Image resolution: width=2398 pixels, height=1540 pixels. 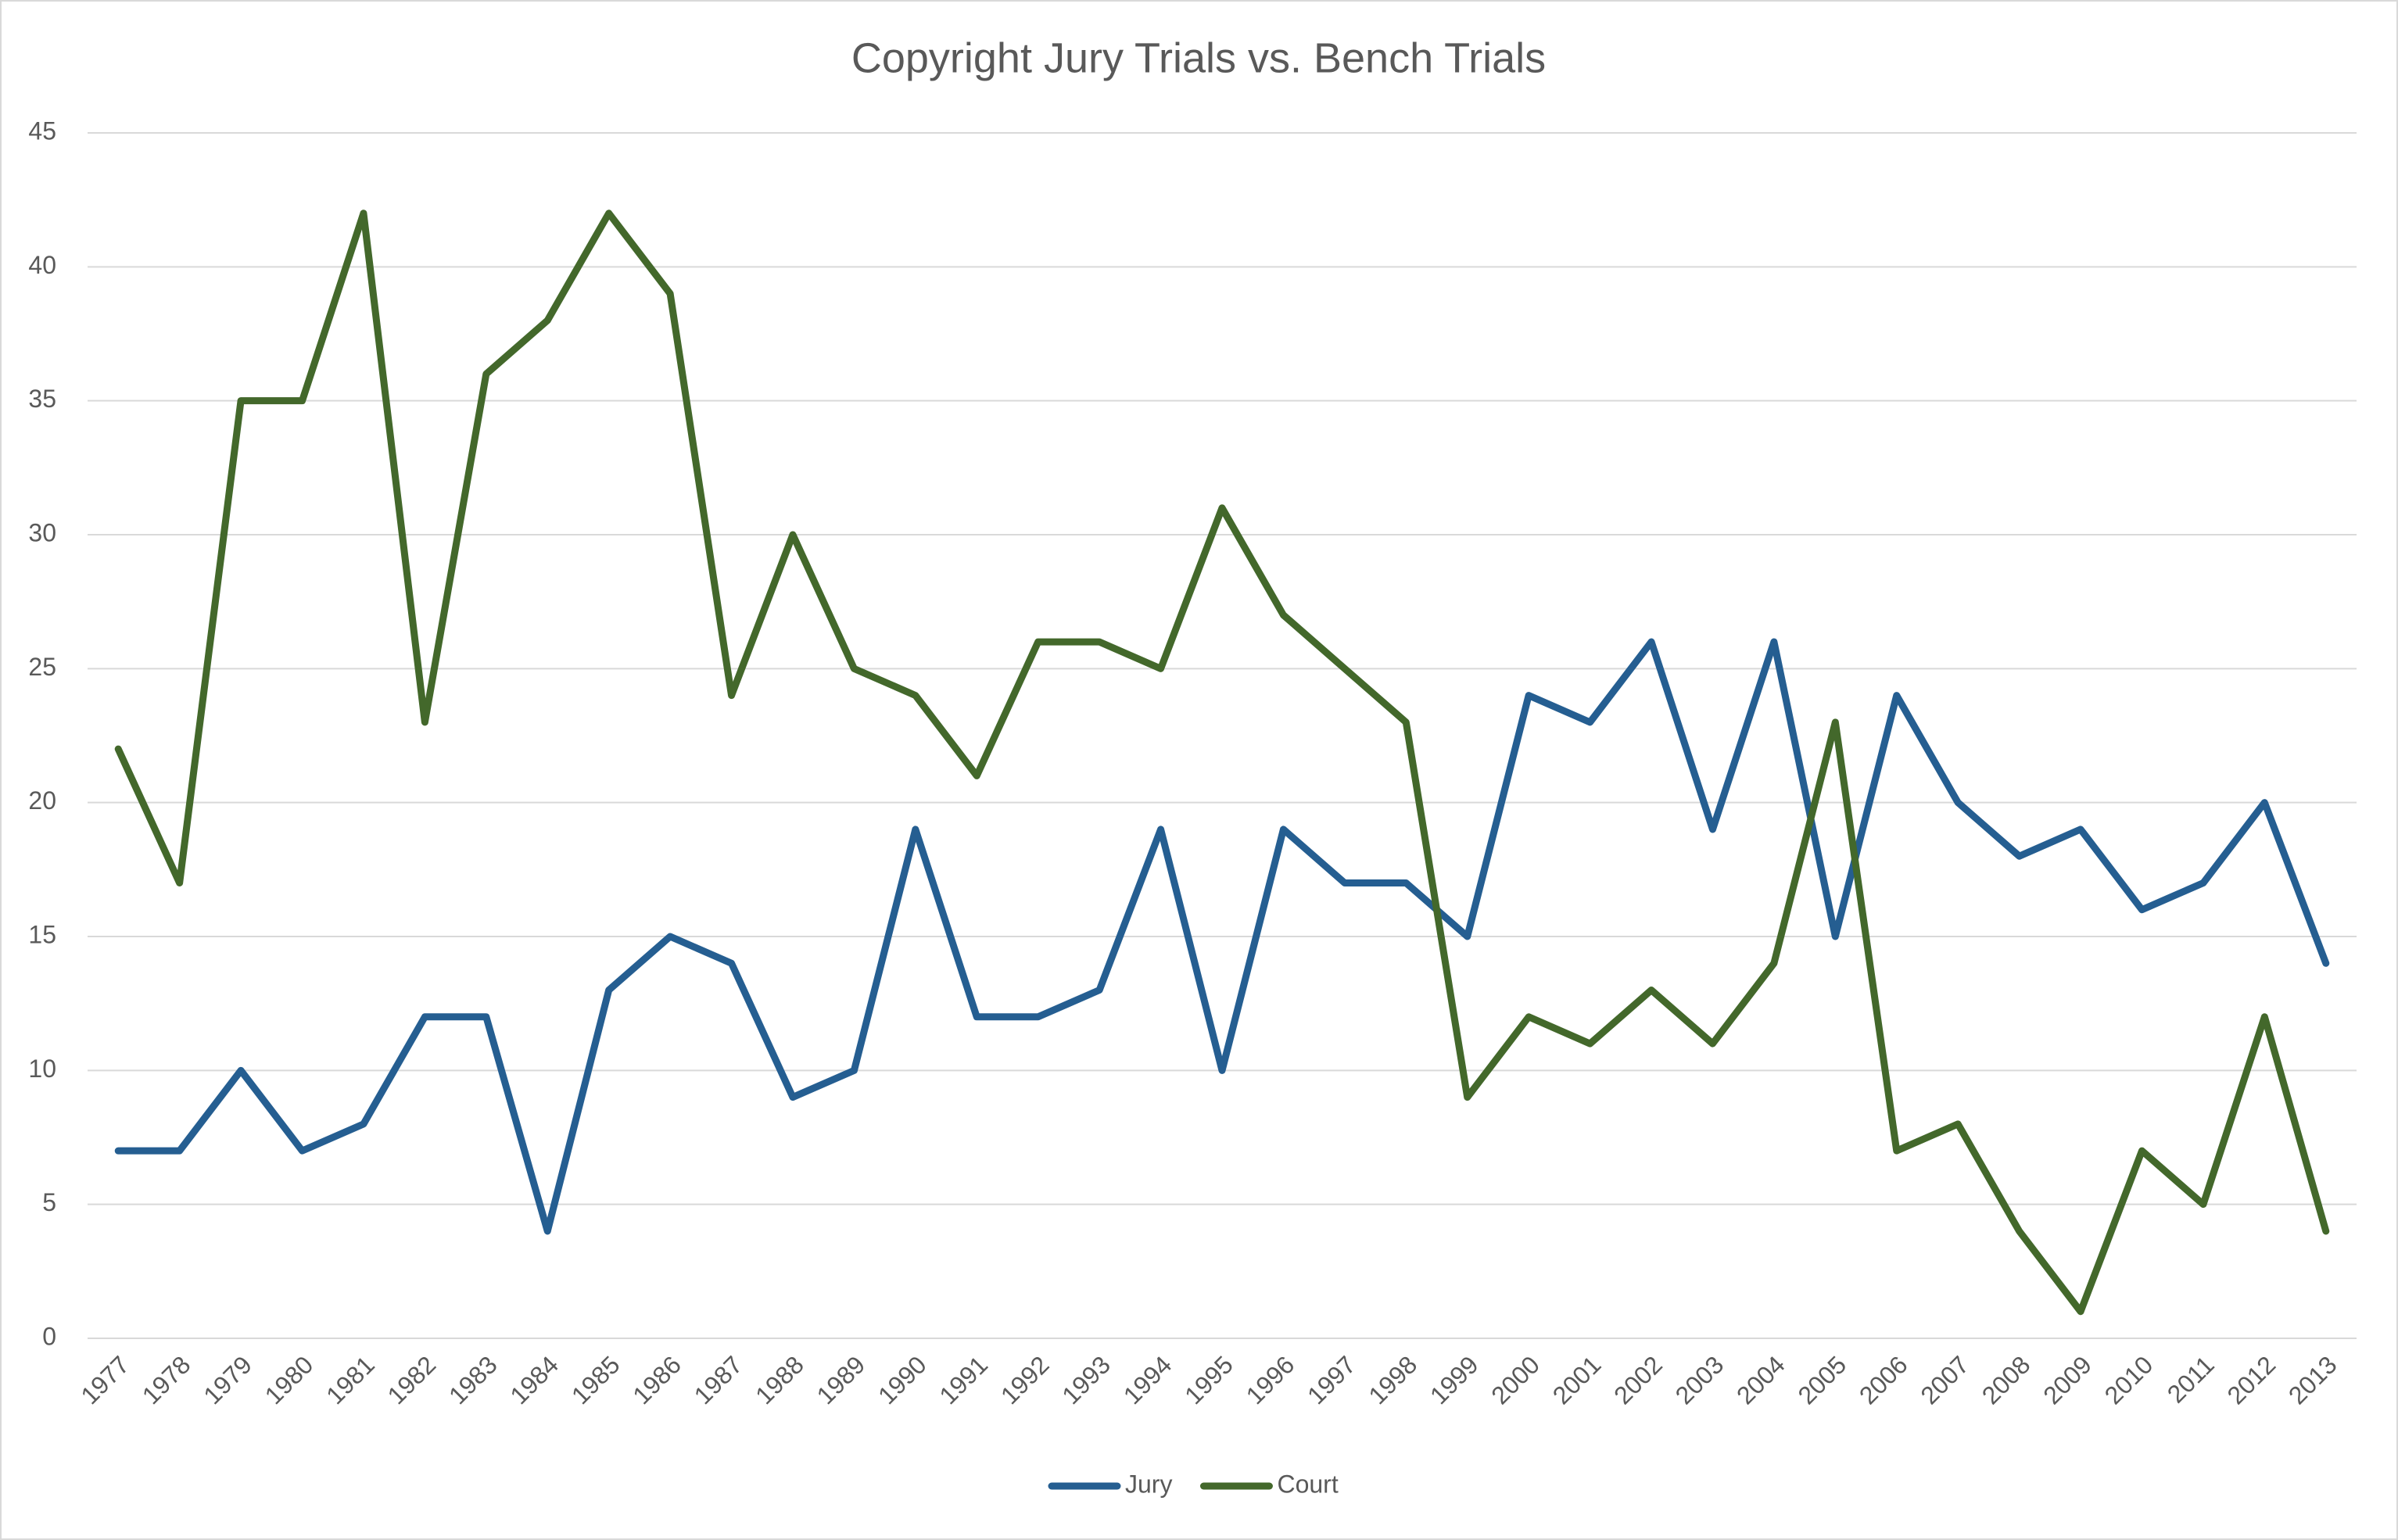 What do you see at coordinates (42, 130) in the screenshot?
I see `y-tick-label: 45` at bounding box center [42, 130].